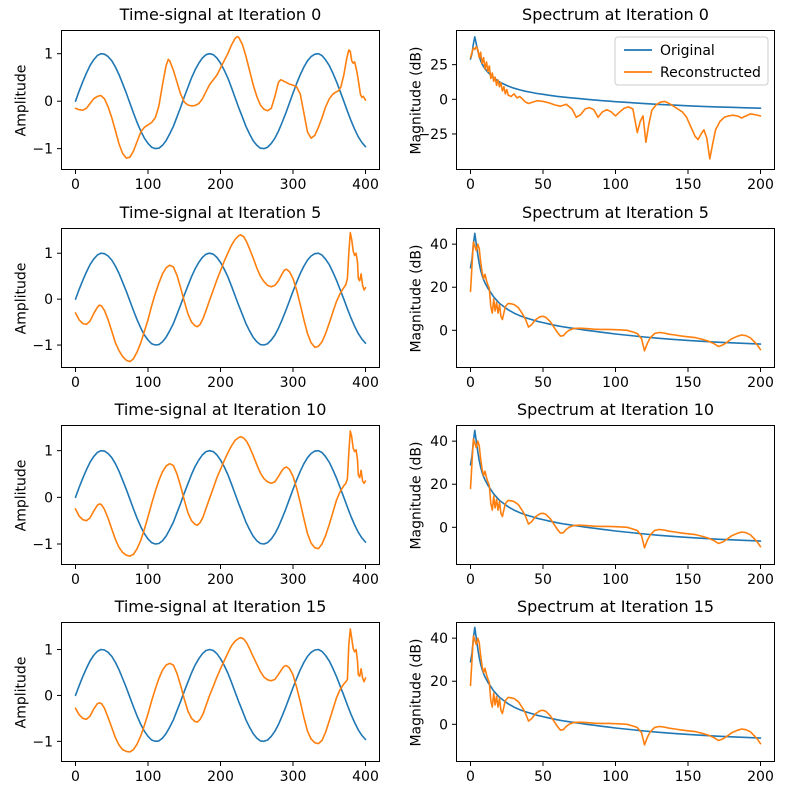 Image resolution: width=789 pixels, height=790 pixels. Describe the element at coordinates (687, 51) in the screenshot. I see `legend-label: Original` at that location.